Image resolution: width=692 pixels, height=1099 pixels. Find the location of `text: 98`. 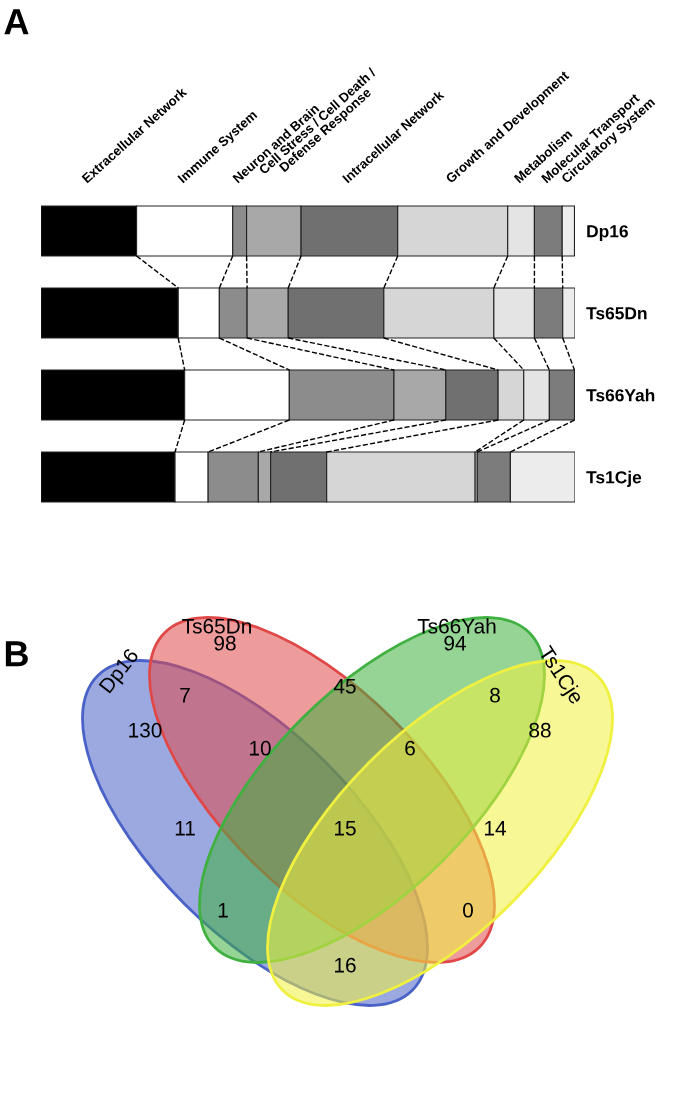

text: 98 is located at coordinates (225, 643).